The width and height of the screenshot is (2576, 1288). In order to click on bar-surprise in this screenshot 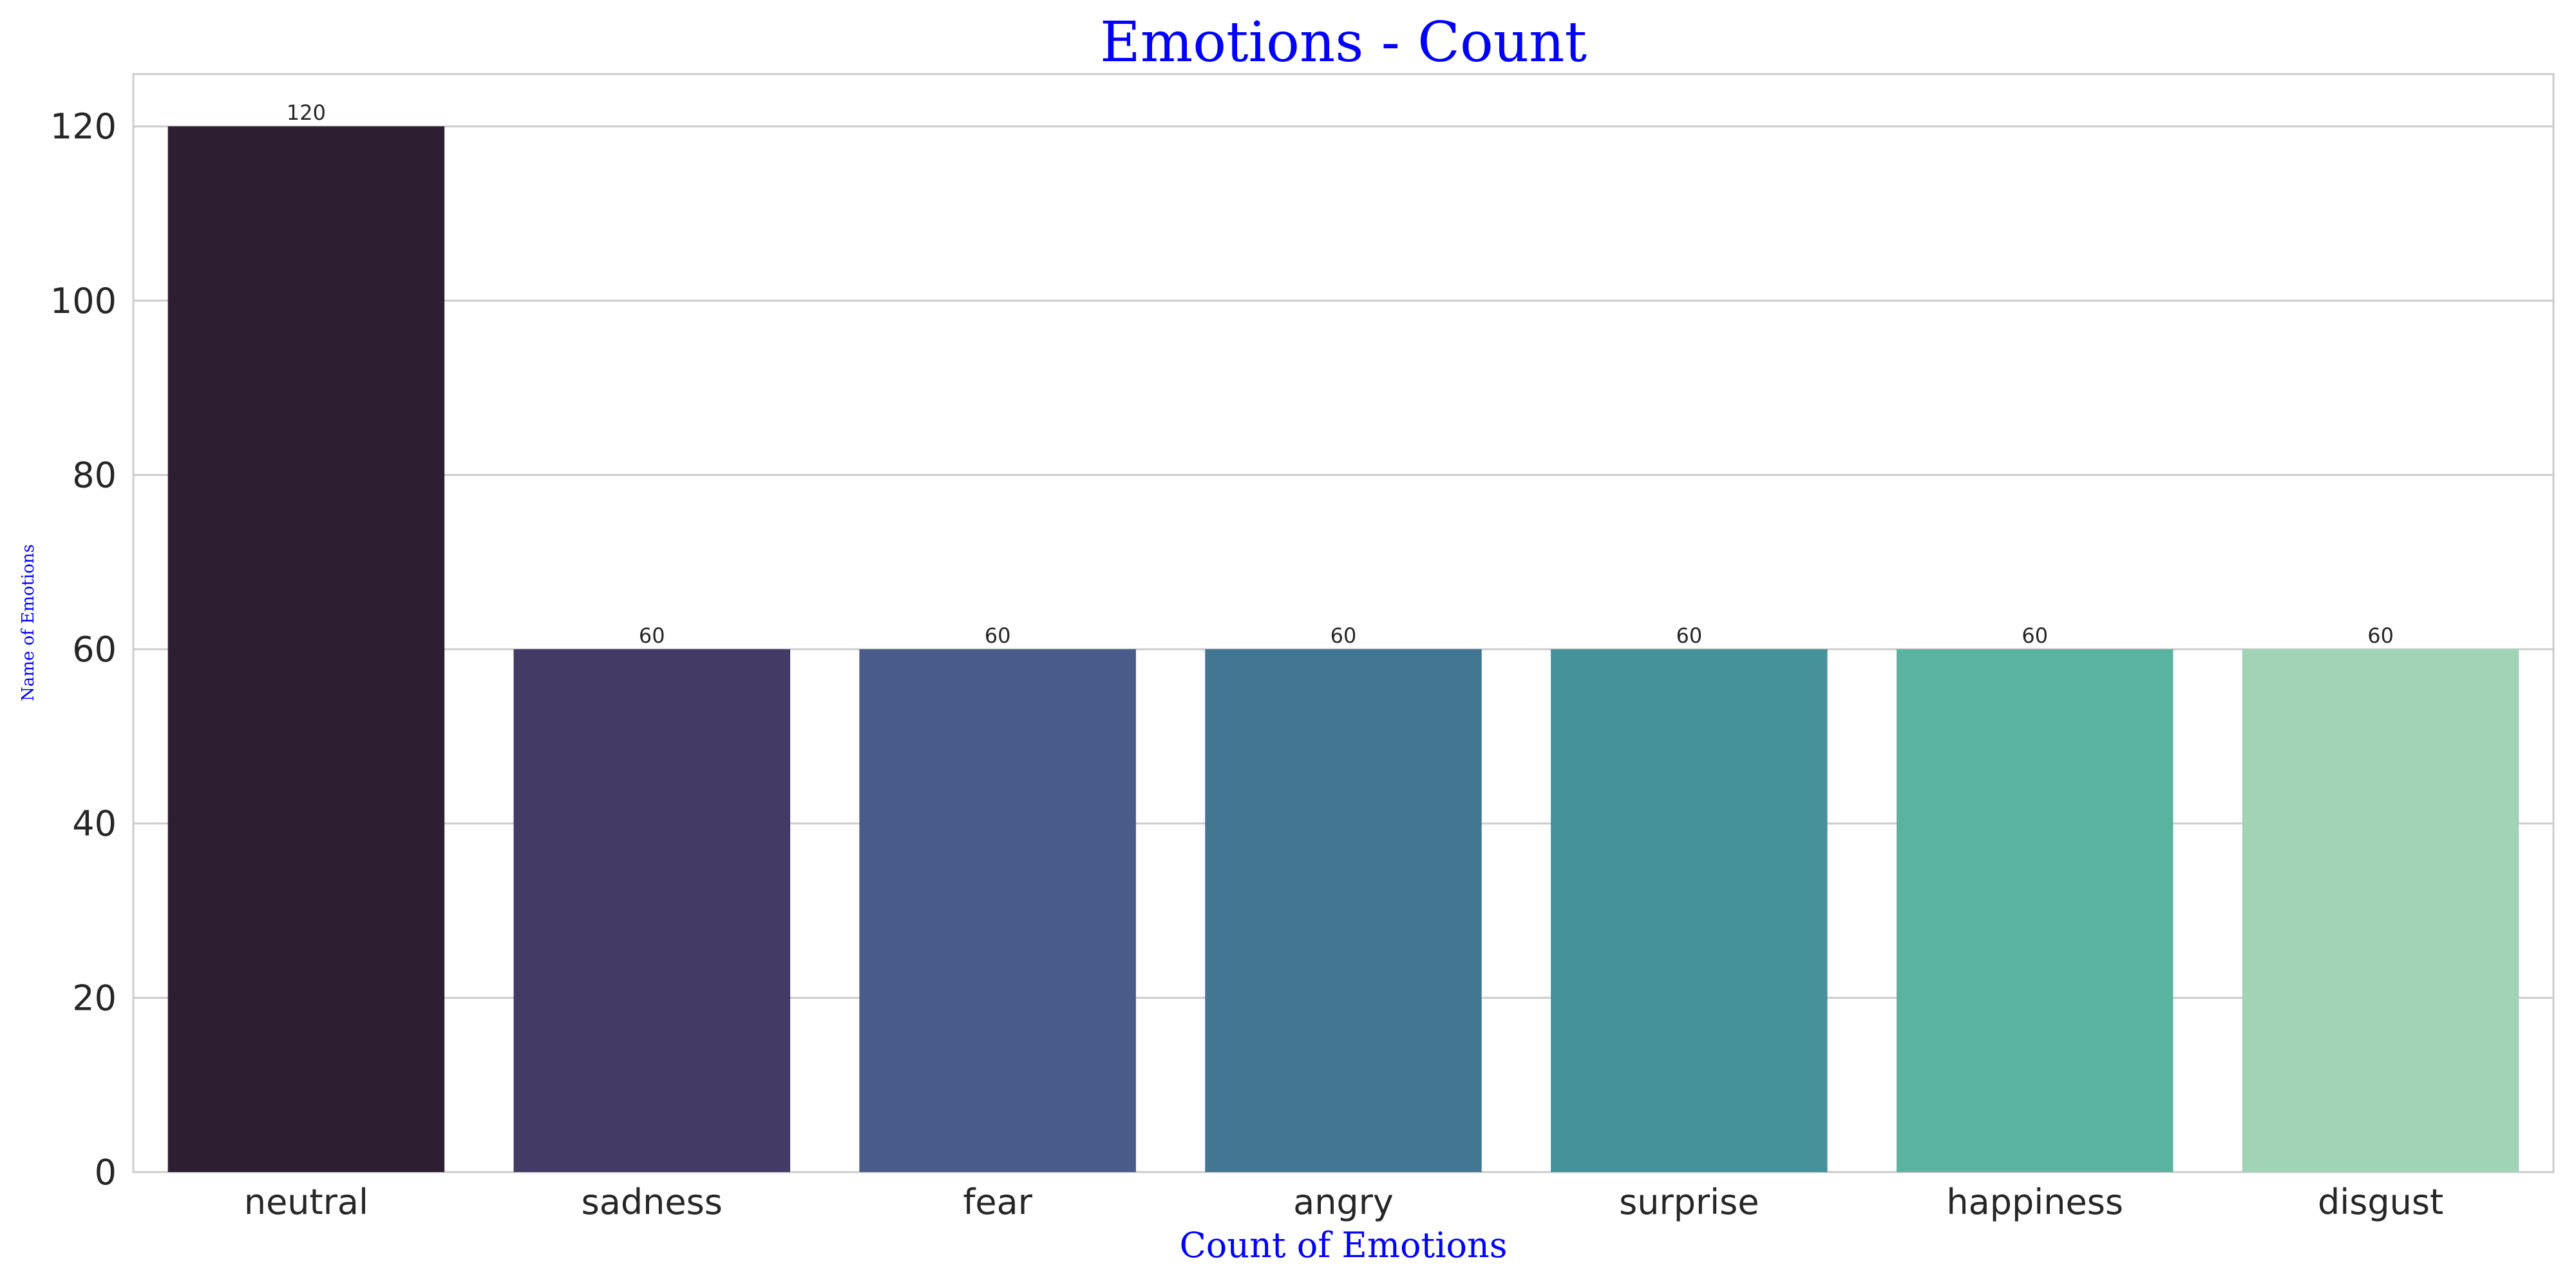, I will do `click(1690, 910)`.